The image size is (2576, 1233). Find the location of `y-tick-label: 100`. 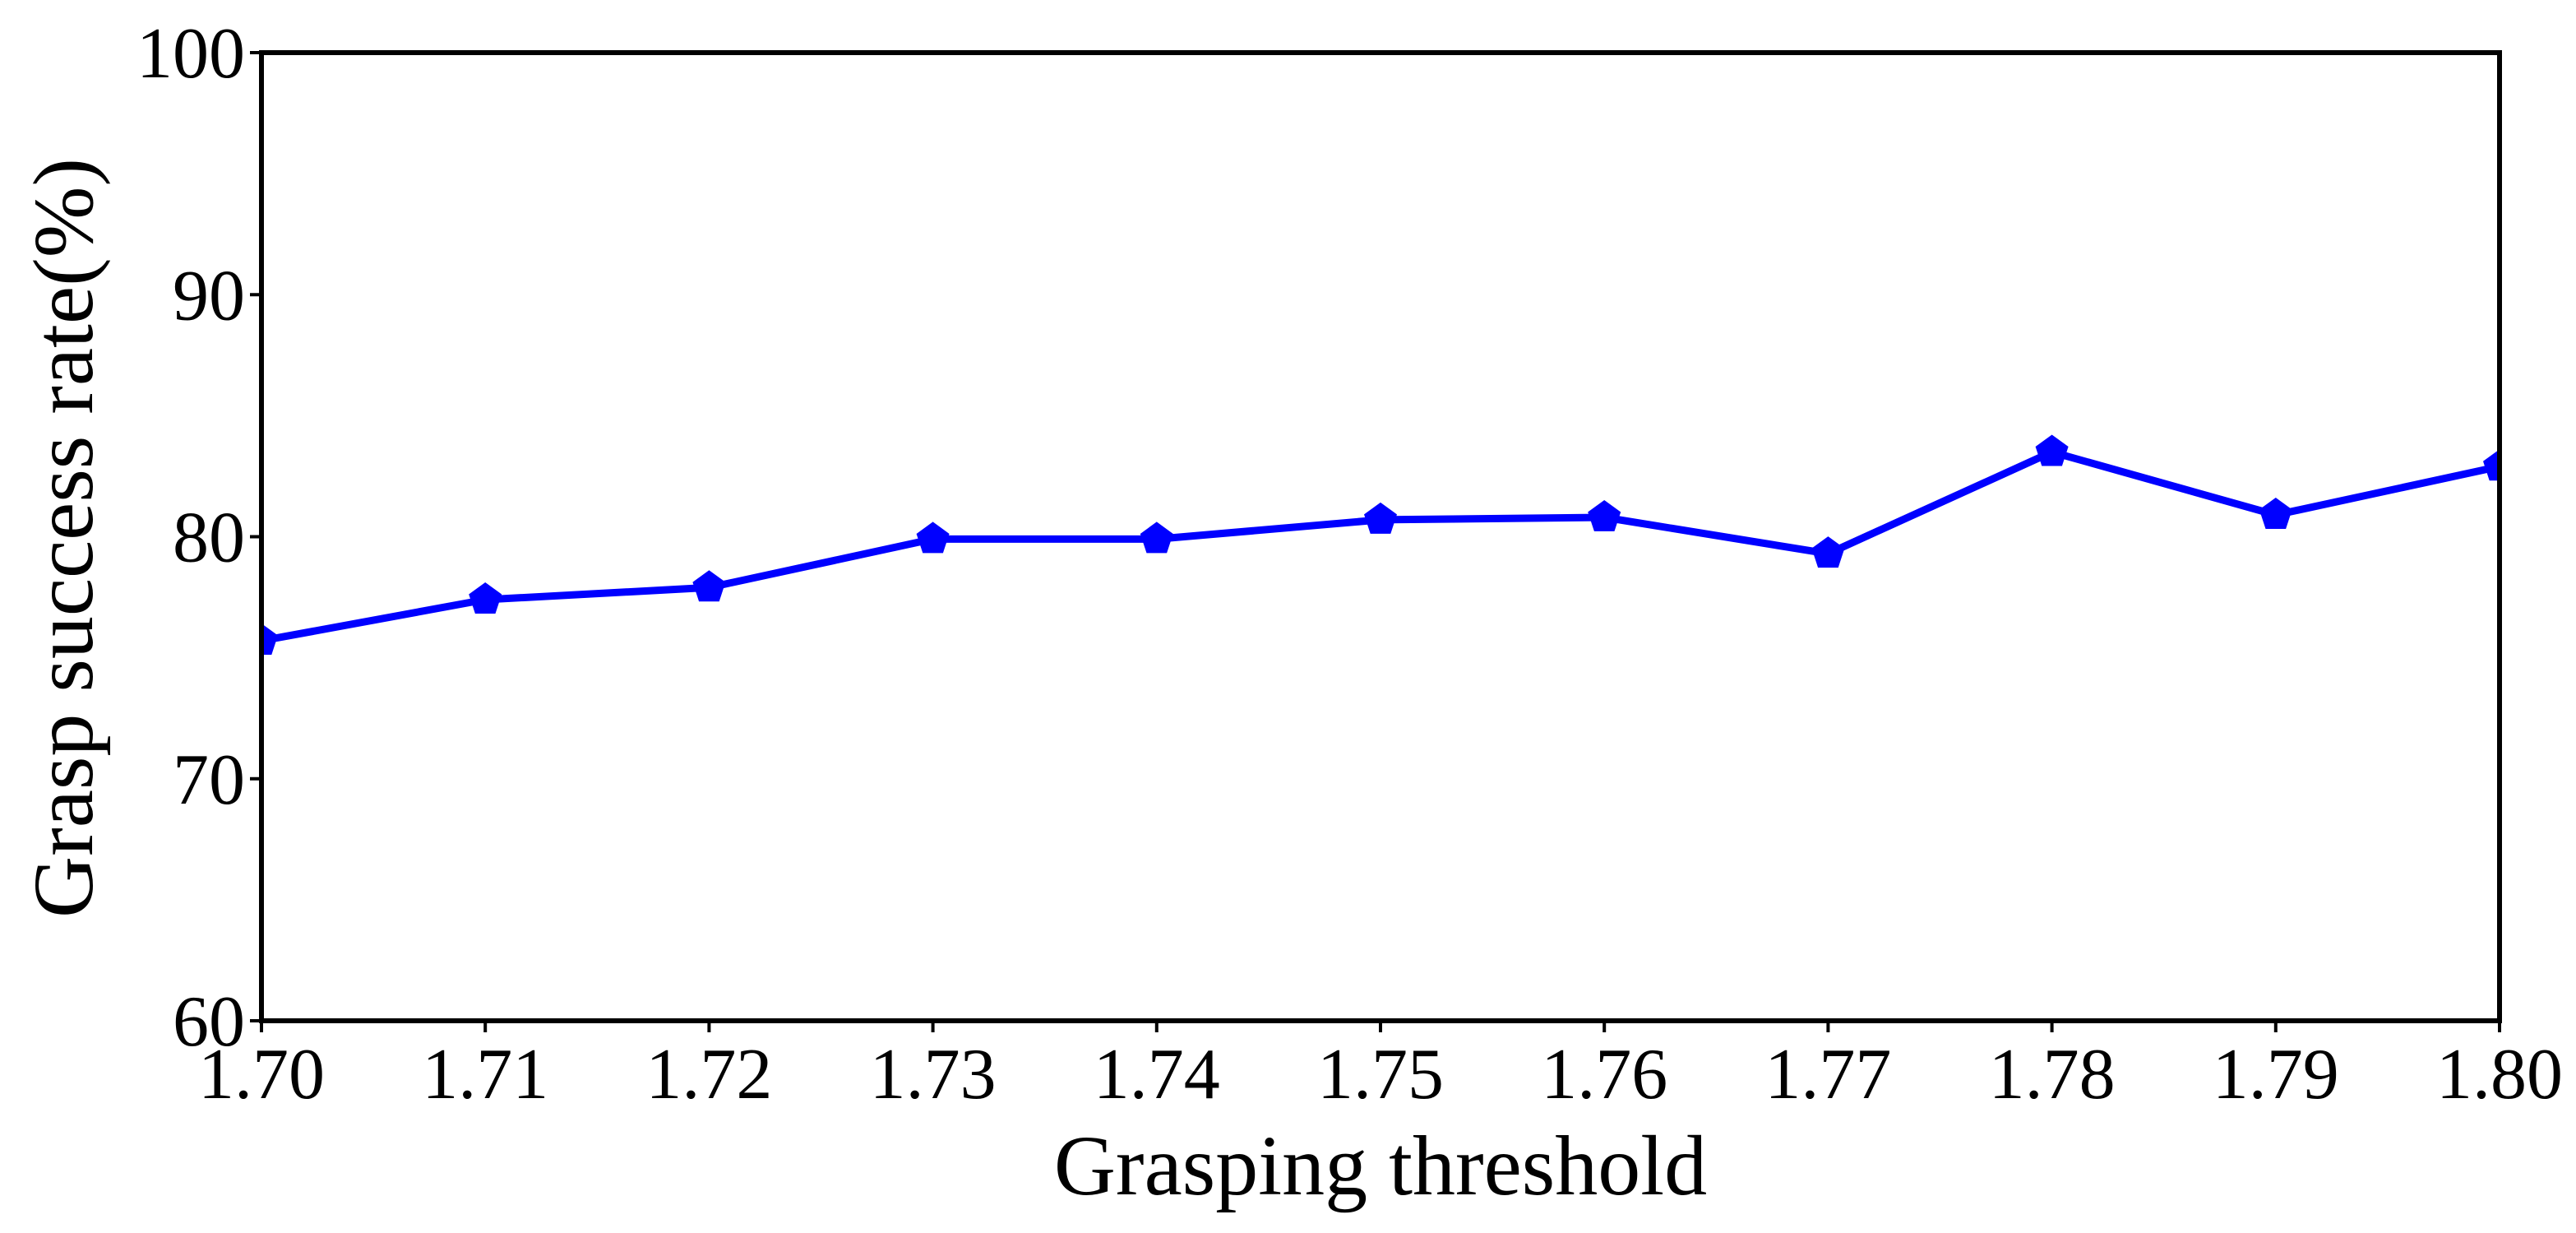

y-tick-label: 100 is located at coordinates (190, 54).